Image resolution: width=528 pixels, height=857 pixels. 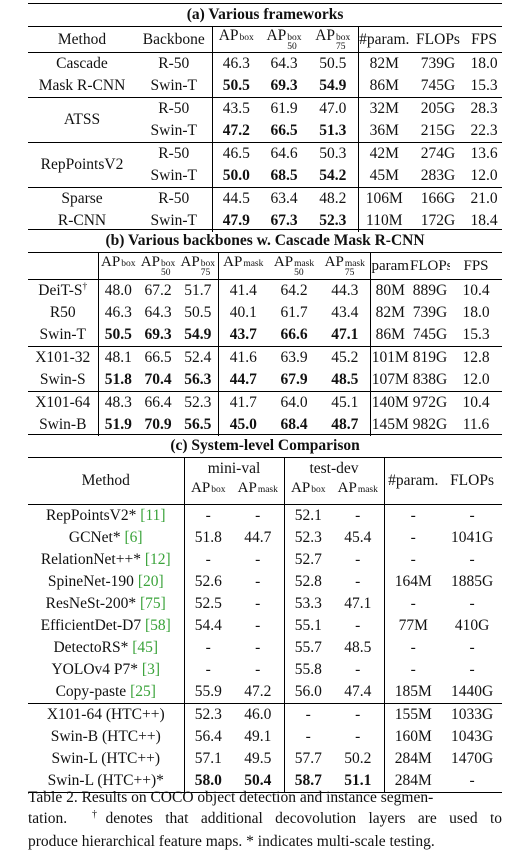 What do you see at coordinates (106, 647) in the screenshot?
I see `method-cell: DetectoRS* [45]` at bounding box center [106, 647].